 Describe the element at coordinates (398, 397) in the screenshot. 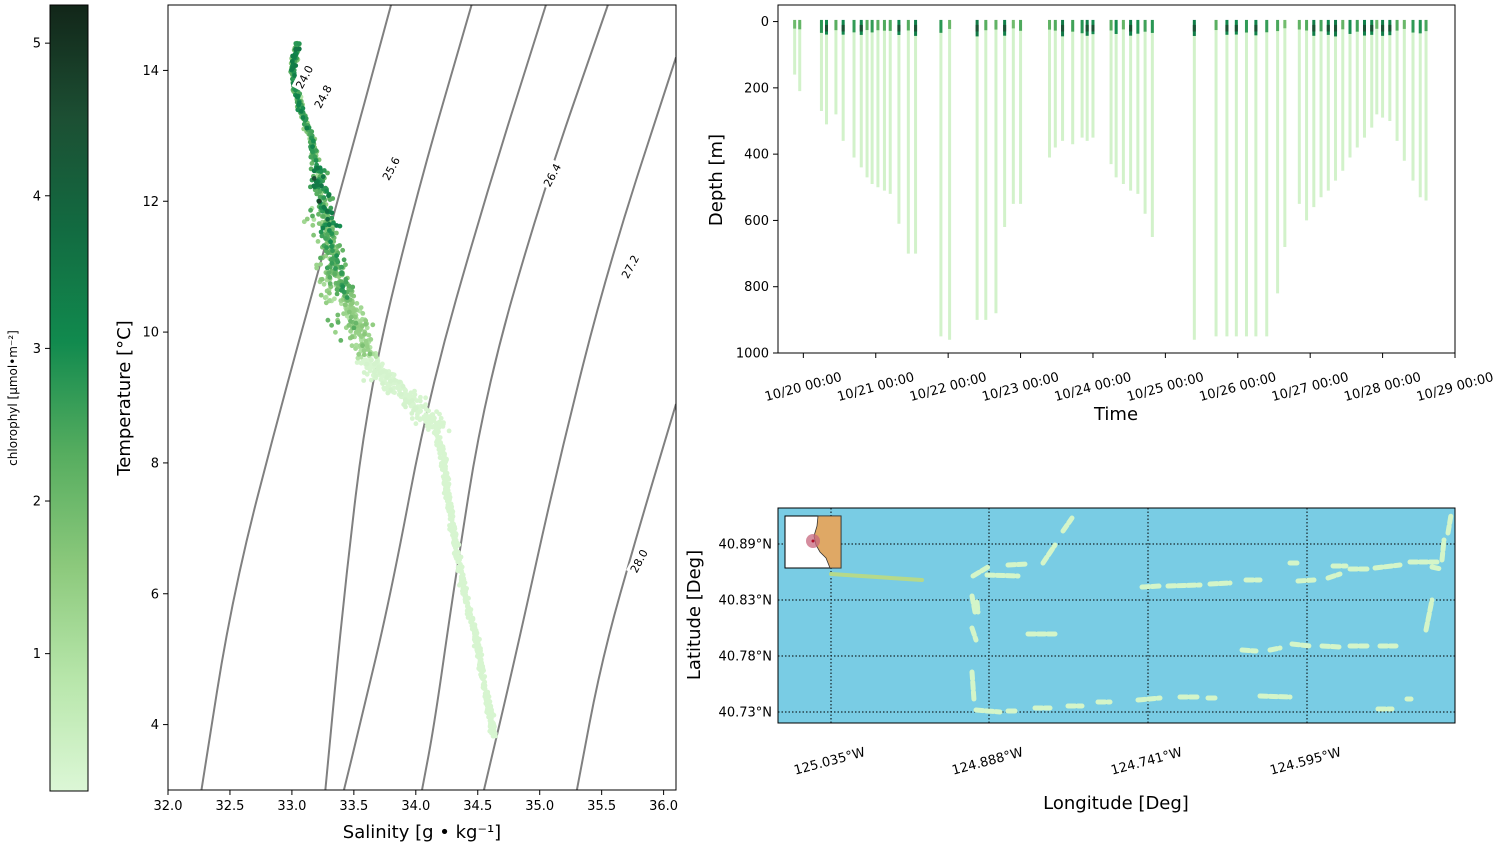

I see `isopycnal-line` at that location.